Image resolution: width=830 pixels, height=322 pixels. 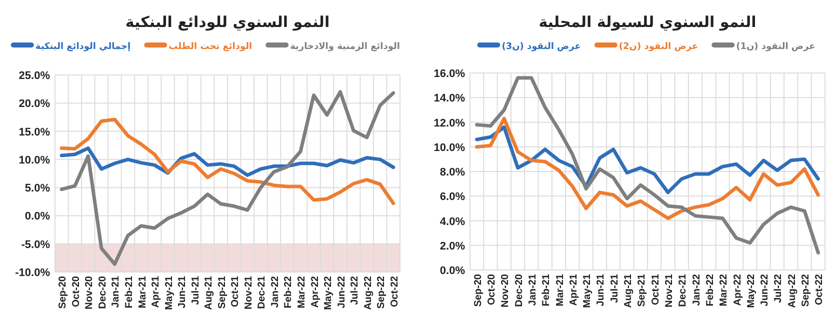 I want to click on chart-title: النمو السنوي للودائع البنكية, so click(x=227, y=22).